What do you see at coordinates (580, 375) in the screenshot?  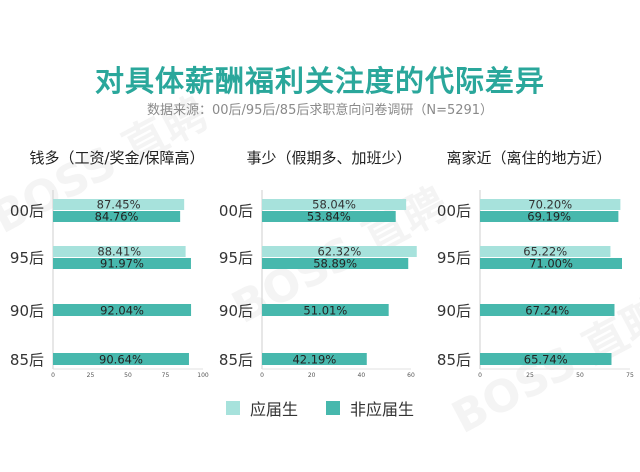 I see `tick-label-2-2: 50` at bounding box center [580, 375].